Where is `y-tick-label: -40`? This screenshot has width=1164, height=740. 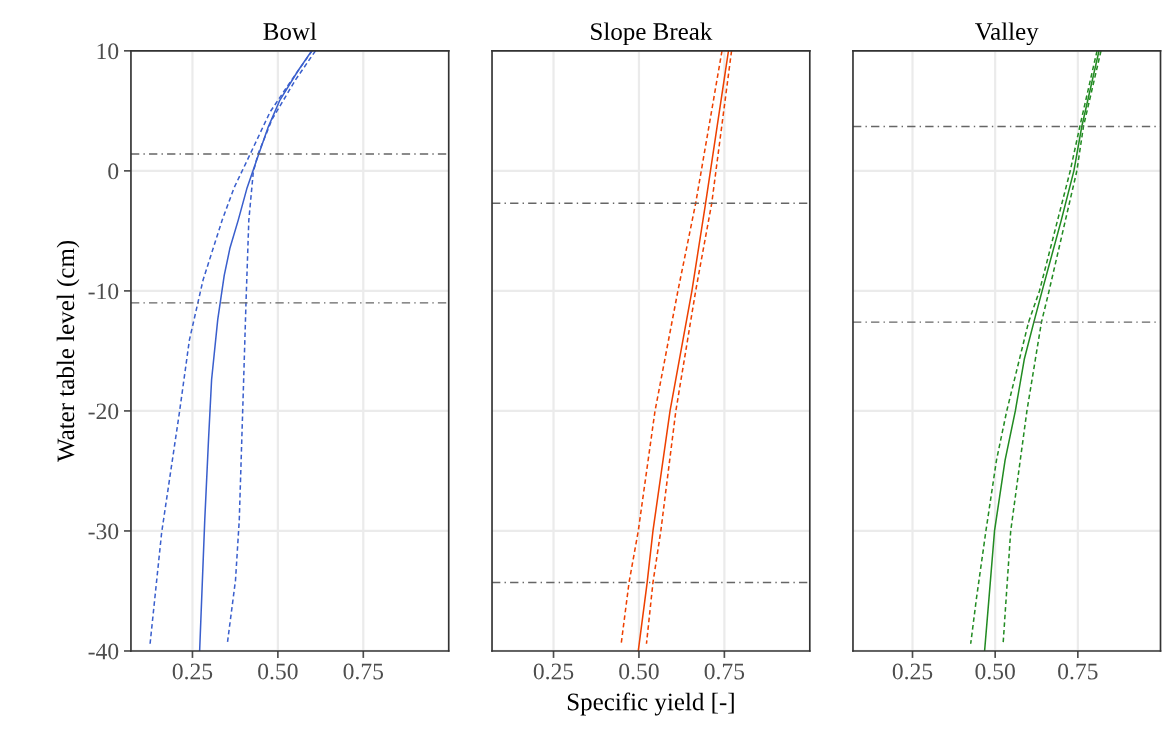
y-tick-label: -40 is located at coordinates (103, 651).